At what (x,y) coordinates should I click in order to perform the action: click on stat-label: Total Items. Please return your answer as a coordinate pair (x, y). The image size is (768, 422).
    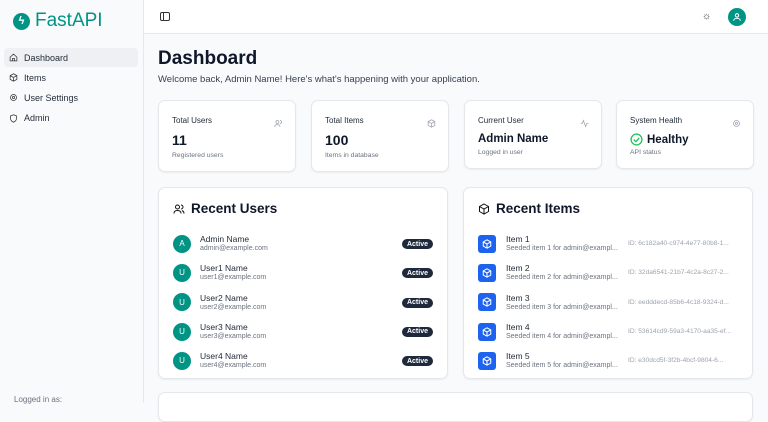
    Looking at the image, I should click on (344, 120).